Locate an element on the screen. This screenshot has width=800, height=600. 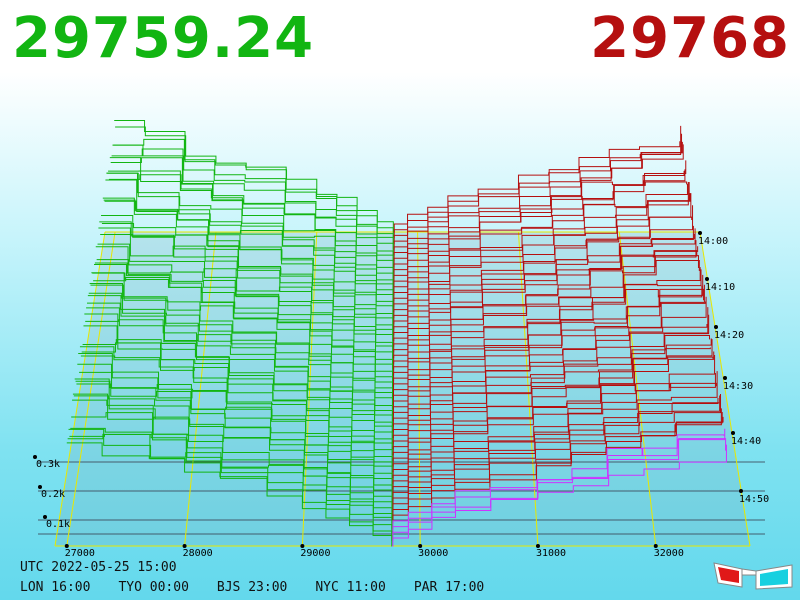
depth-tick-label: 0.2k is located at coordinates (53, 494).